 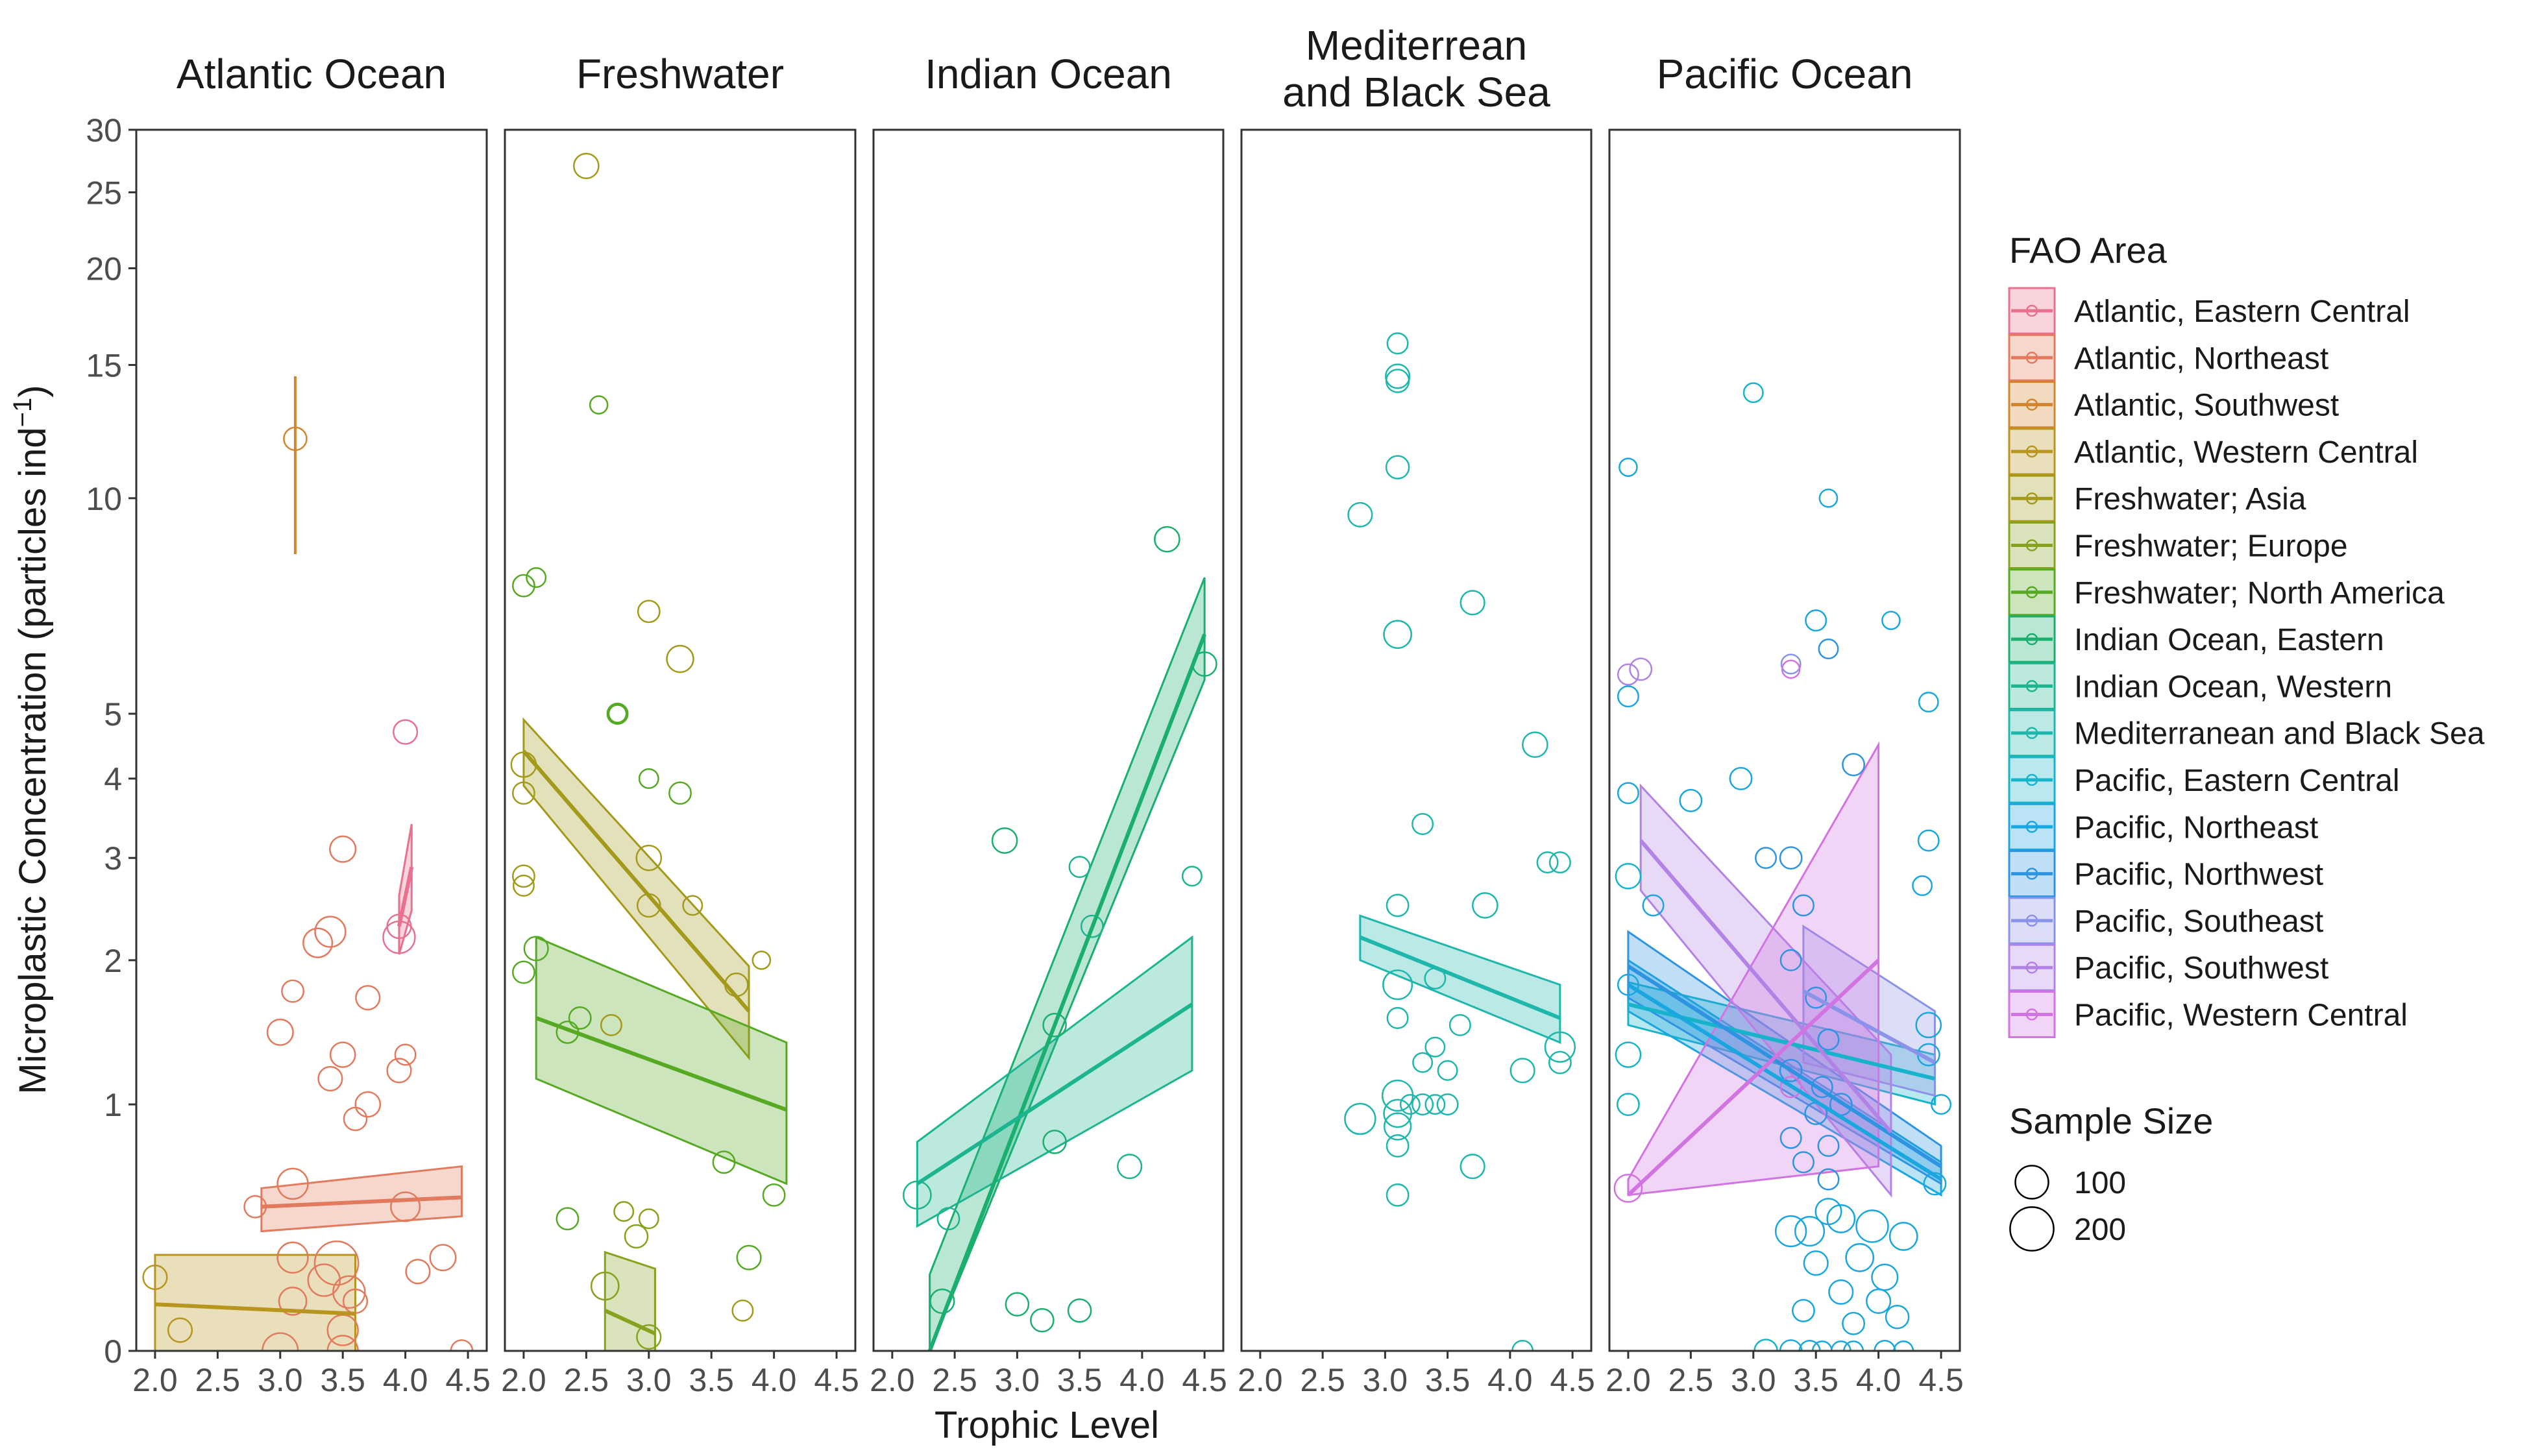 What do you see at coordinates (2168, 358) in the screenshot?
I see `legend-item: Atlantic, Northeast` at bounding box center [2168, 358].